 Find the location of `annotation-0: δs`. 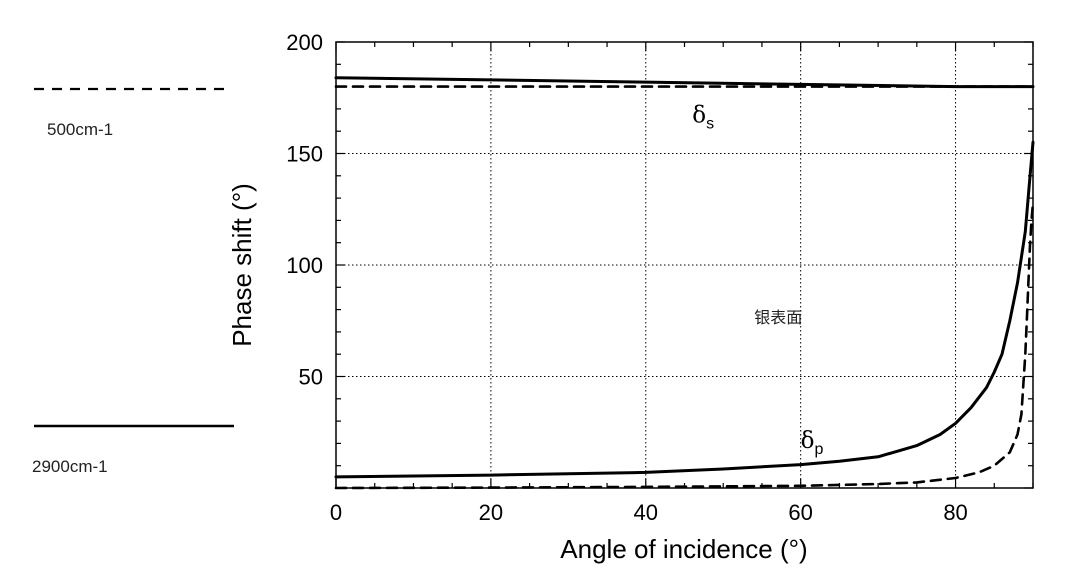

annotation-0: δs is located at coordinates (703, 117).